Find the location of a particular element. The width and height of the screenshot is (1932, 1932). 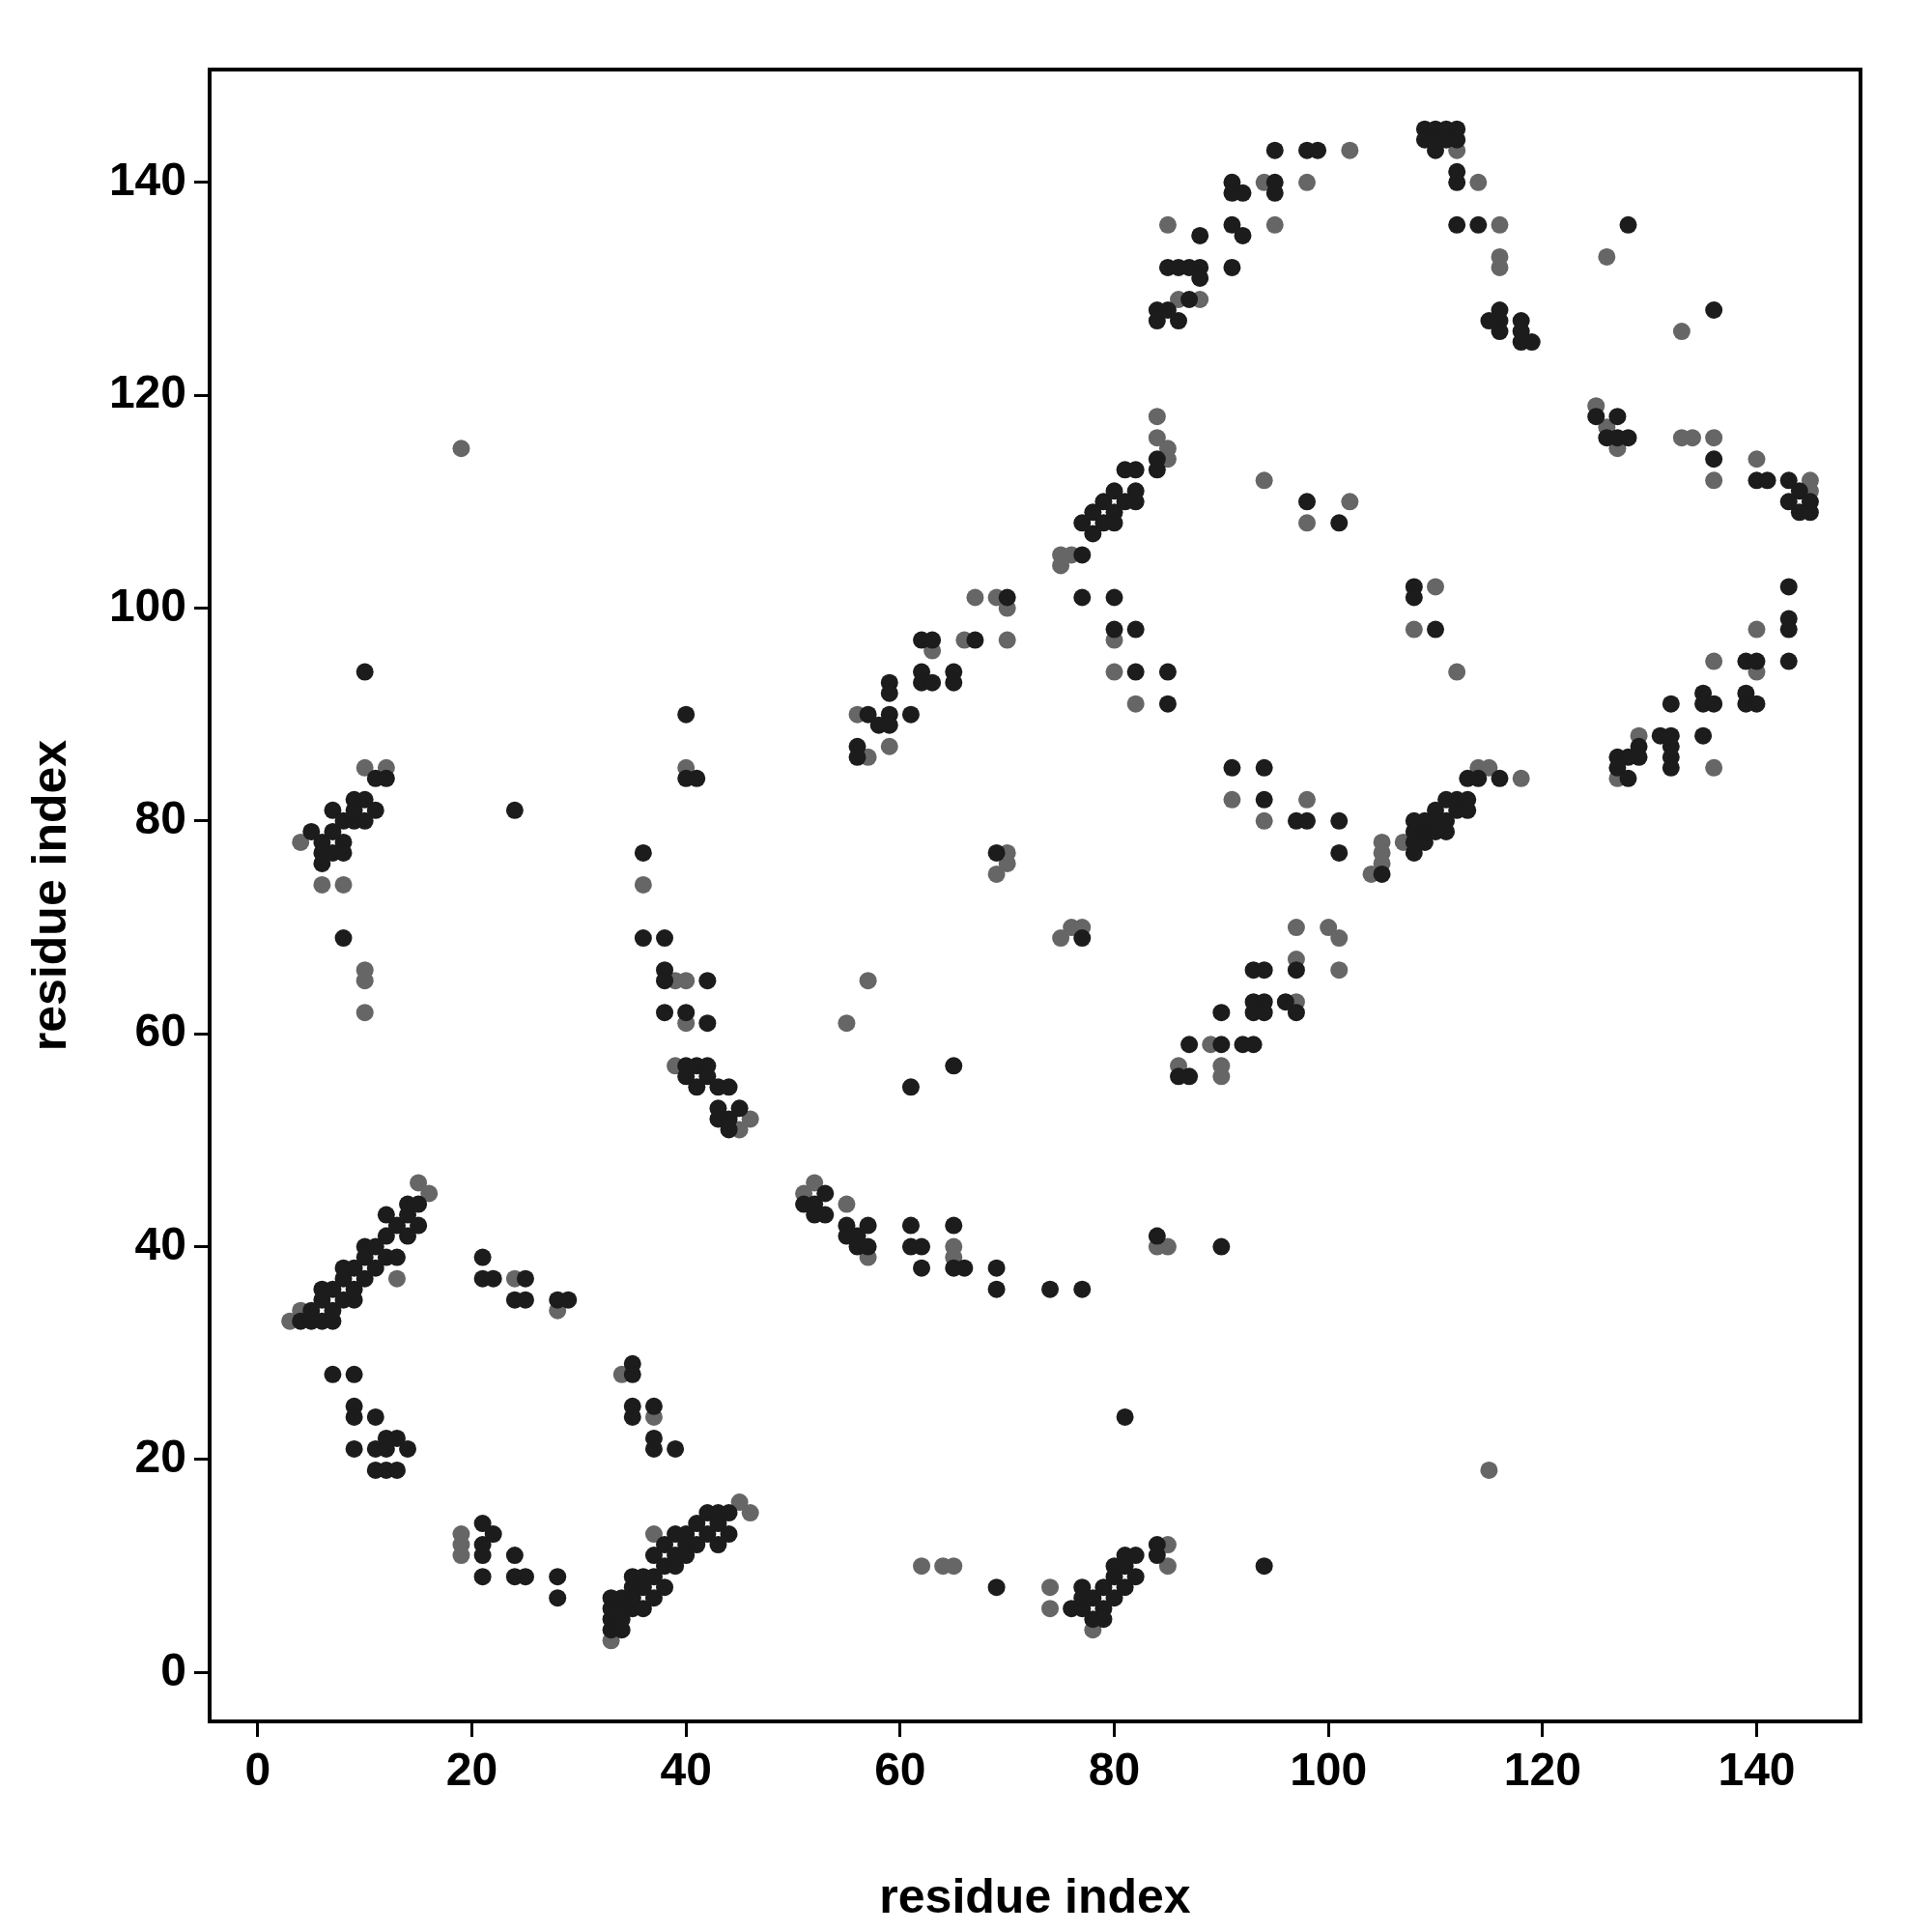

x-axis-title: residue index is located at coordinates (1035, 1895).